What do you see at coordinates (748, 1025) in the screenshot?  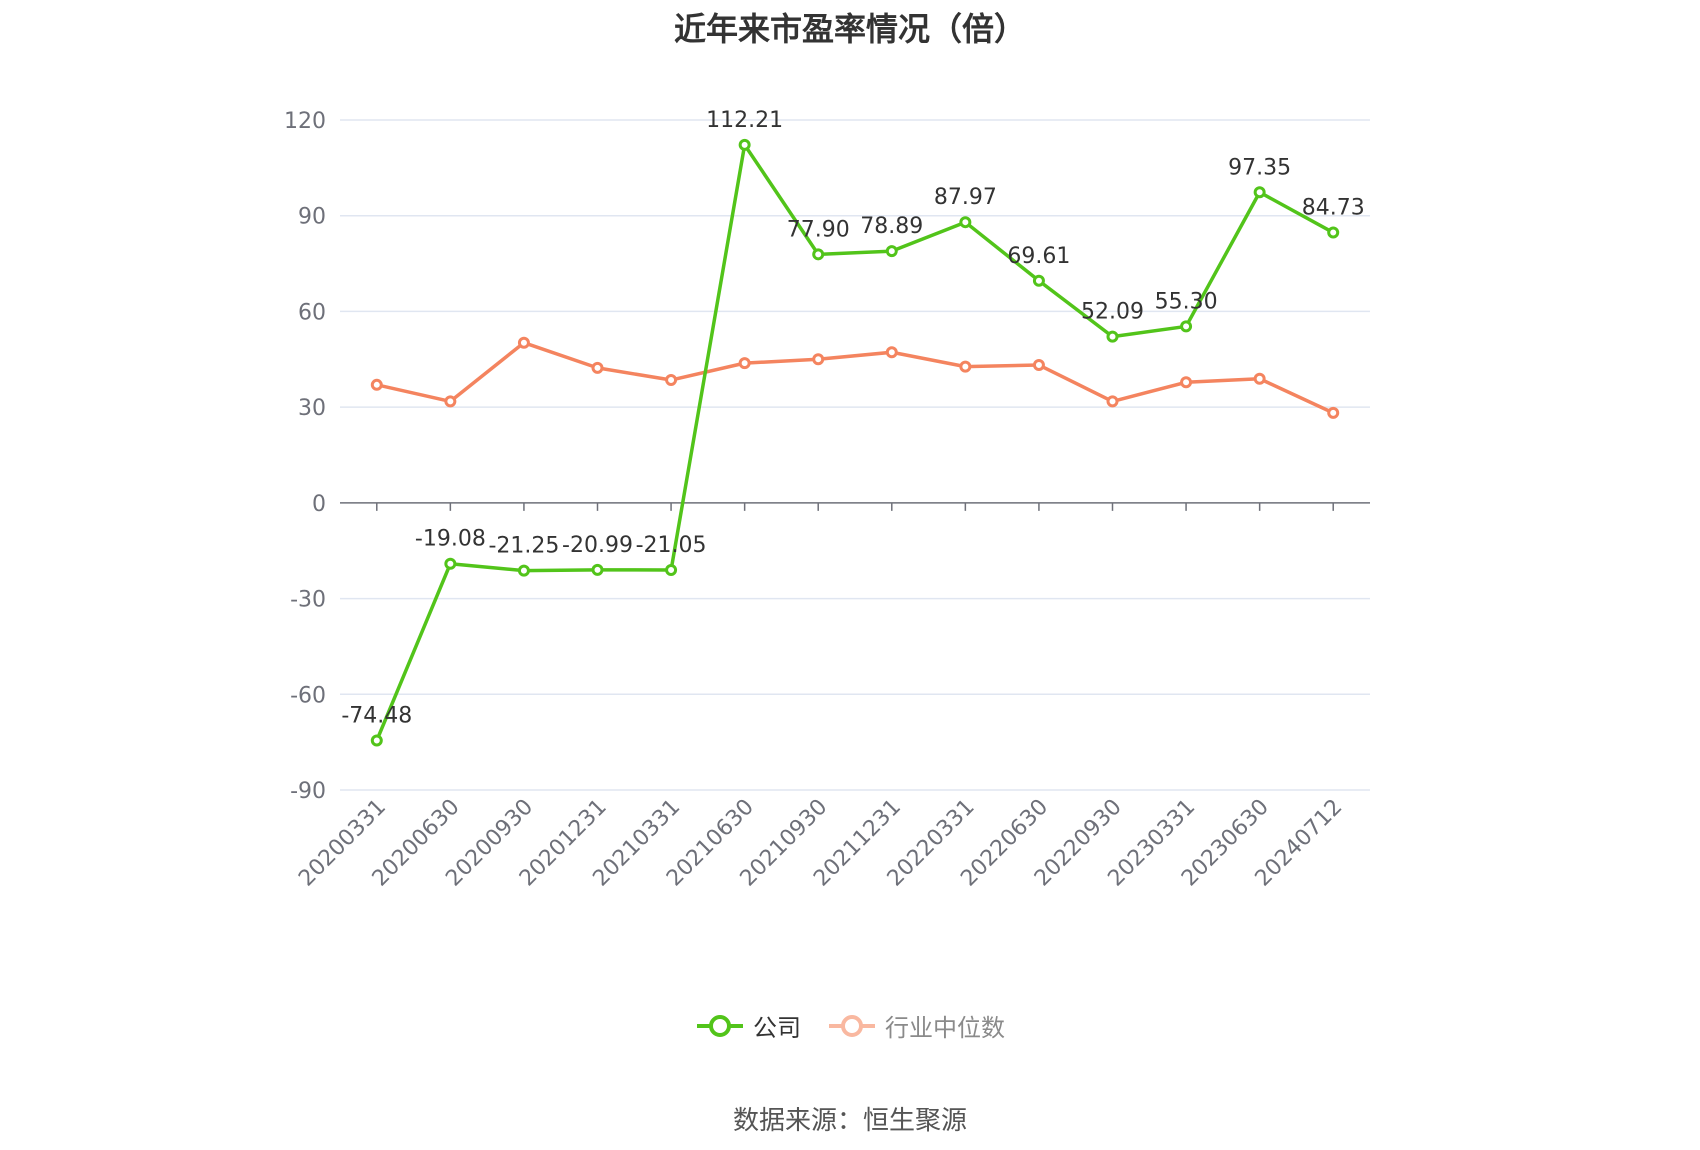 I see `legend-item-company: 公司` at bounding box center [748, 1025].